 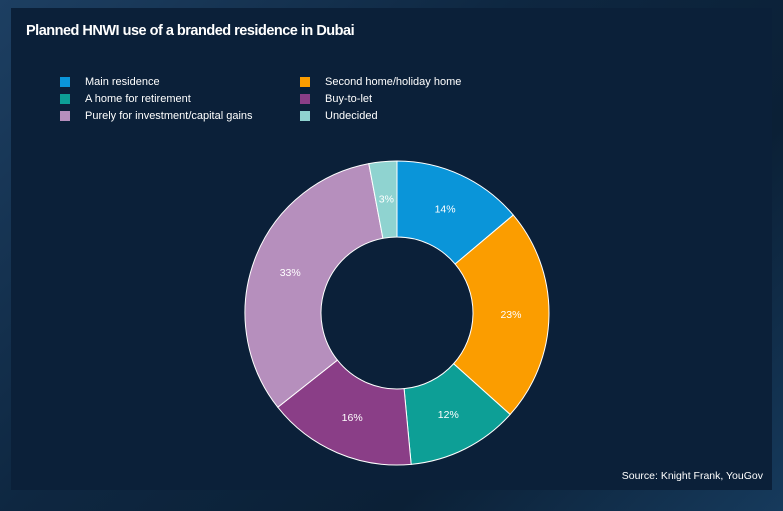 I want to click on legend-label: Purely for investment/capital gains, so click(x=169, y=115).